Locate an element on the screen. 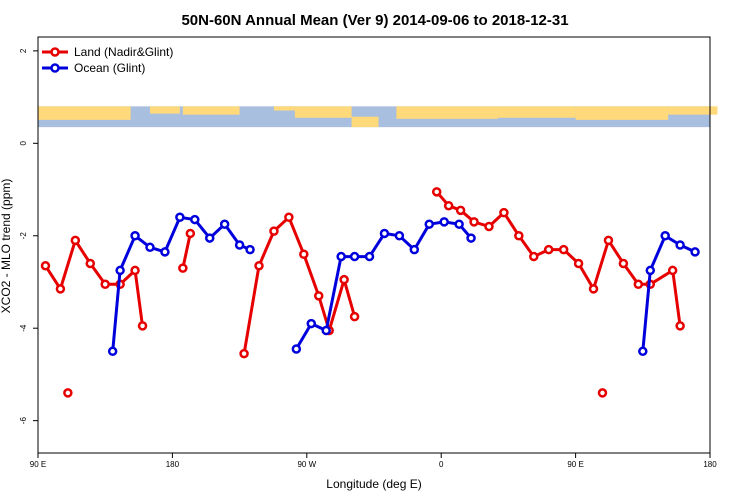 This screenshot has height=500, width=750. map-strip is located at coordinates (378, 117).